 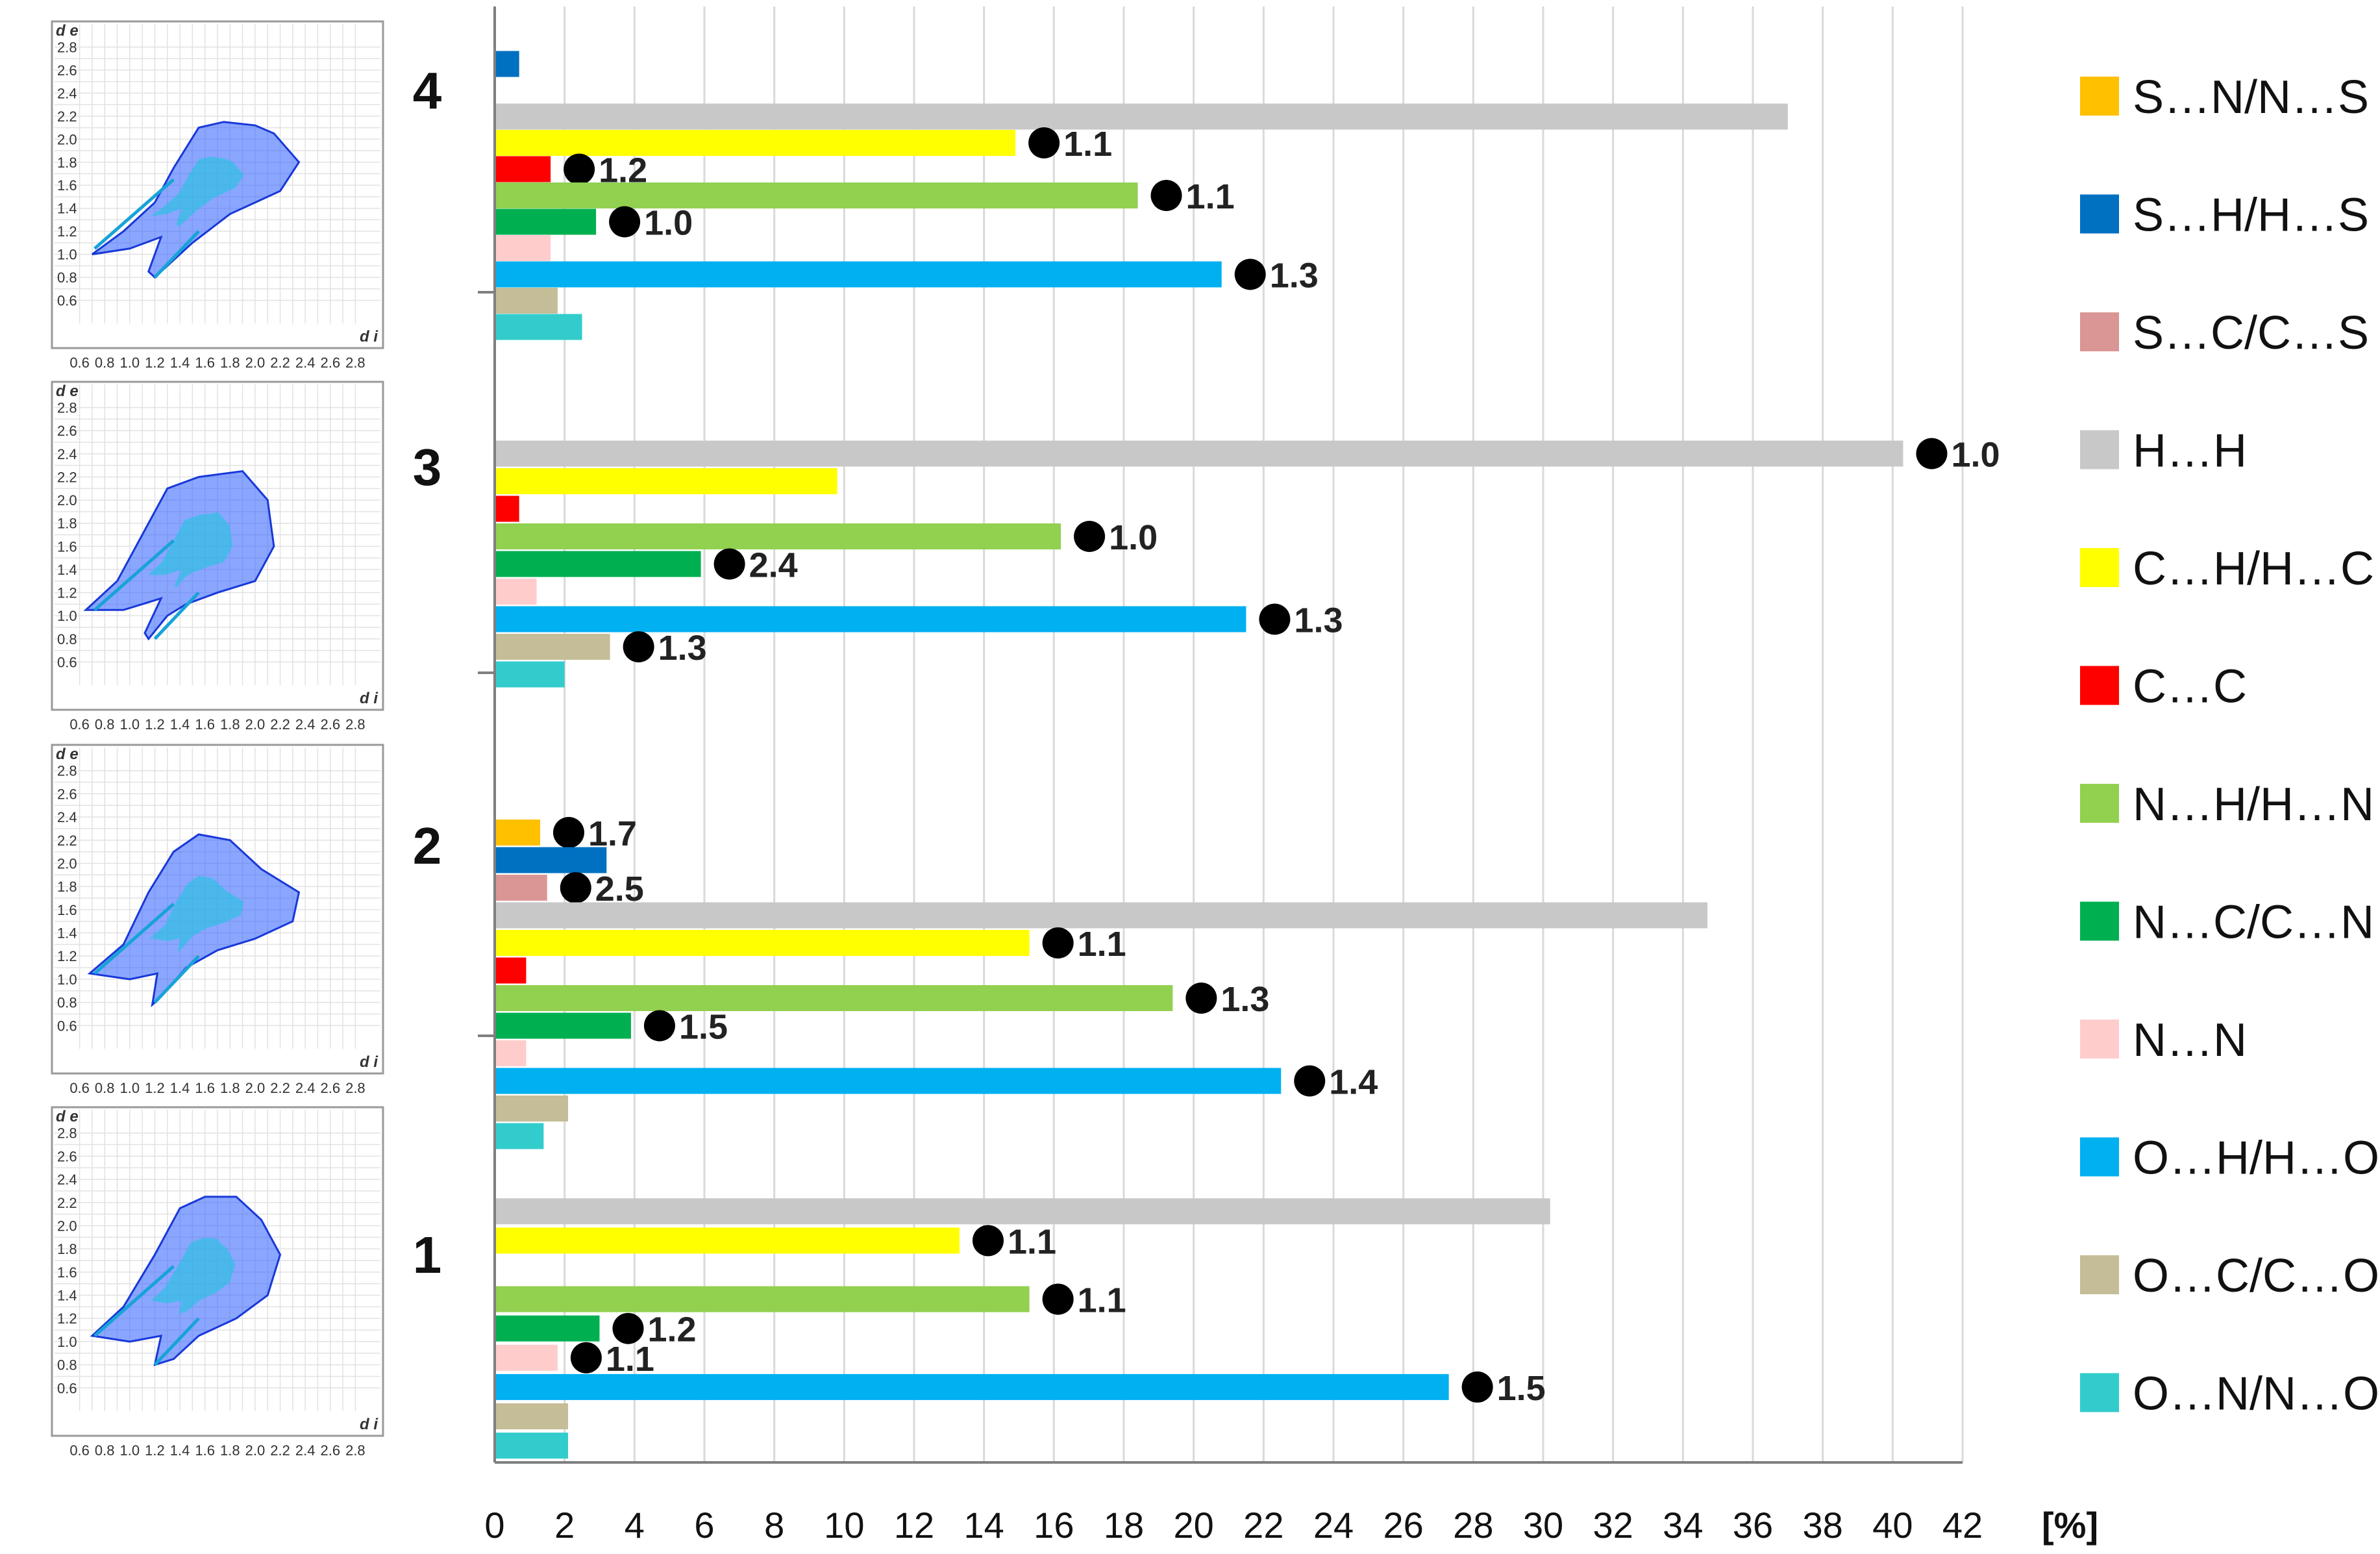 What do you see at coordinates (1194, 1525) in the screenshot?
I see `x-tick-label: 20` at bounding box center [1194, 1525].